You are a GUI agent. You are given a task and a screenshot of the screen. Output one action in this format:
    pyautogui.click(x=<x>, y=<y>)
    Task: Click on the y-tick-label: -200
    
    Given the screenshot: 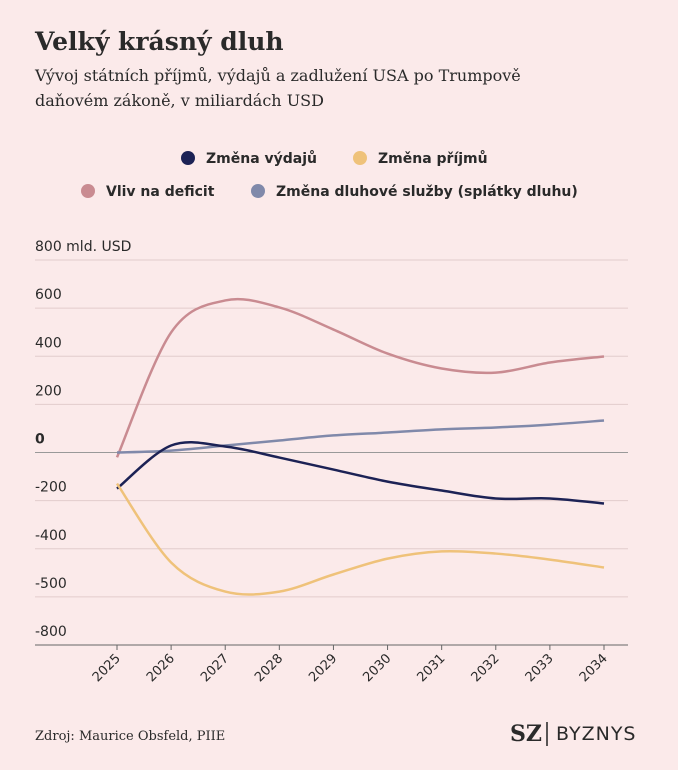 What is the action you would take?
    pyautogui.click(x=51, y=488)
    